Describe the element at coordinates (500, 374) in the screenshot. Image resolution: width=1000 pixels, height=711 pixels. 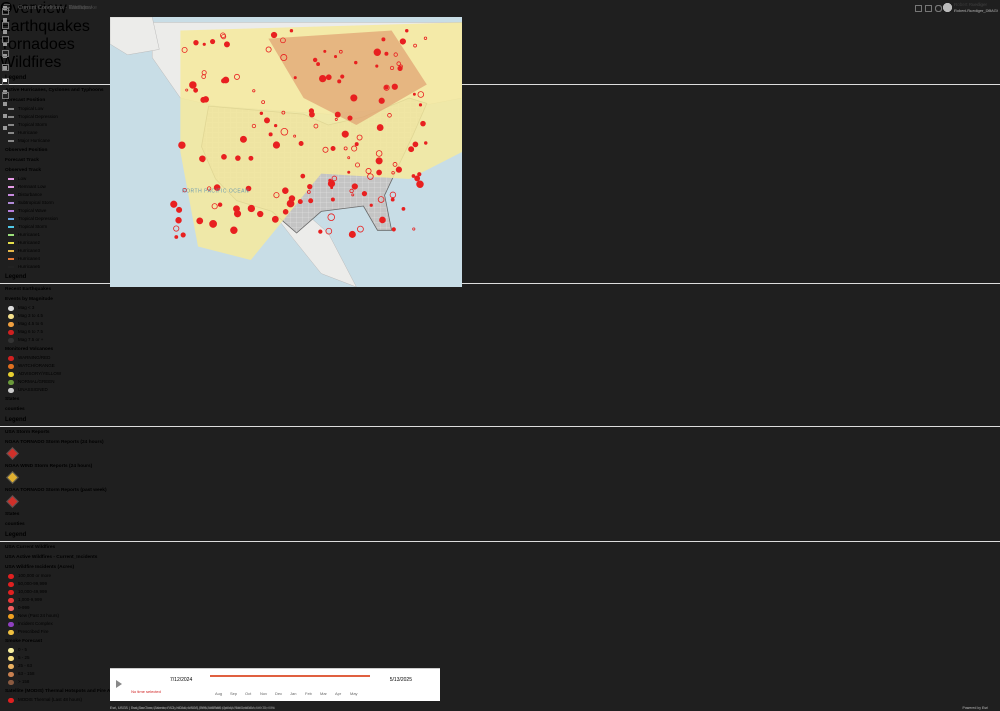
I see `legend-item: ADVISORY/YELLOW` at that location.